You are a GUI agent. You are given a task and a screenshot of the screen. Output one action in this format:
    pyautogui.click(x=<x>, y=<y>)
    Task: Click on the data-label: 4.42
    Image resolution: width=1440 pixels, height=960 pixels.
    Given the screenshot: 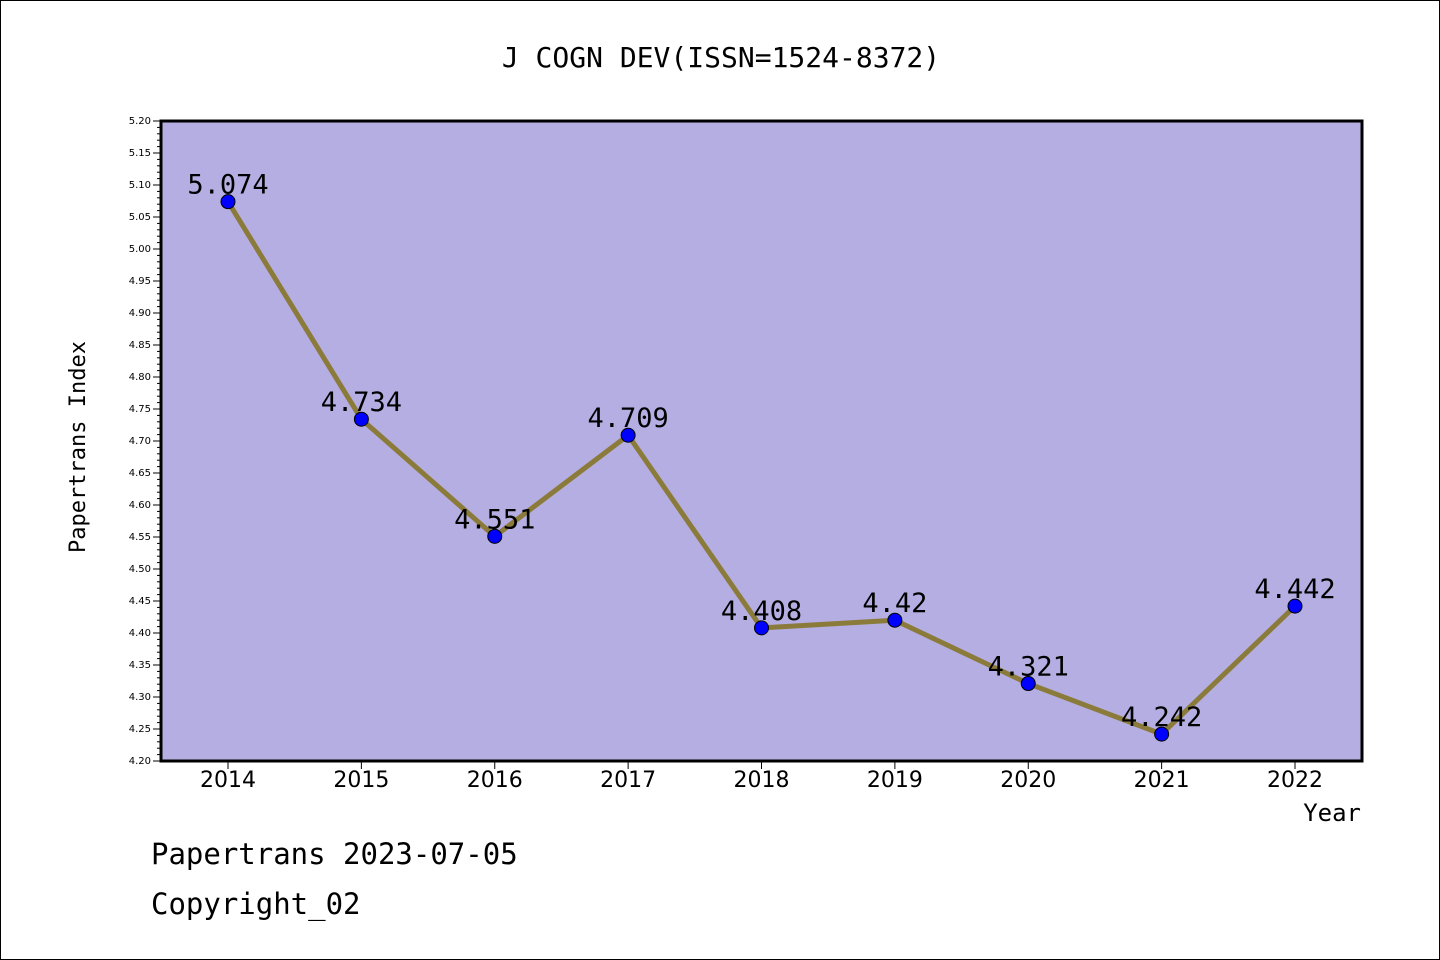 What is the action you would take?
    pyautogui.click(x=894, y=603)
    